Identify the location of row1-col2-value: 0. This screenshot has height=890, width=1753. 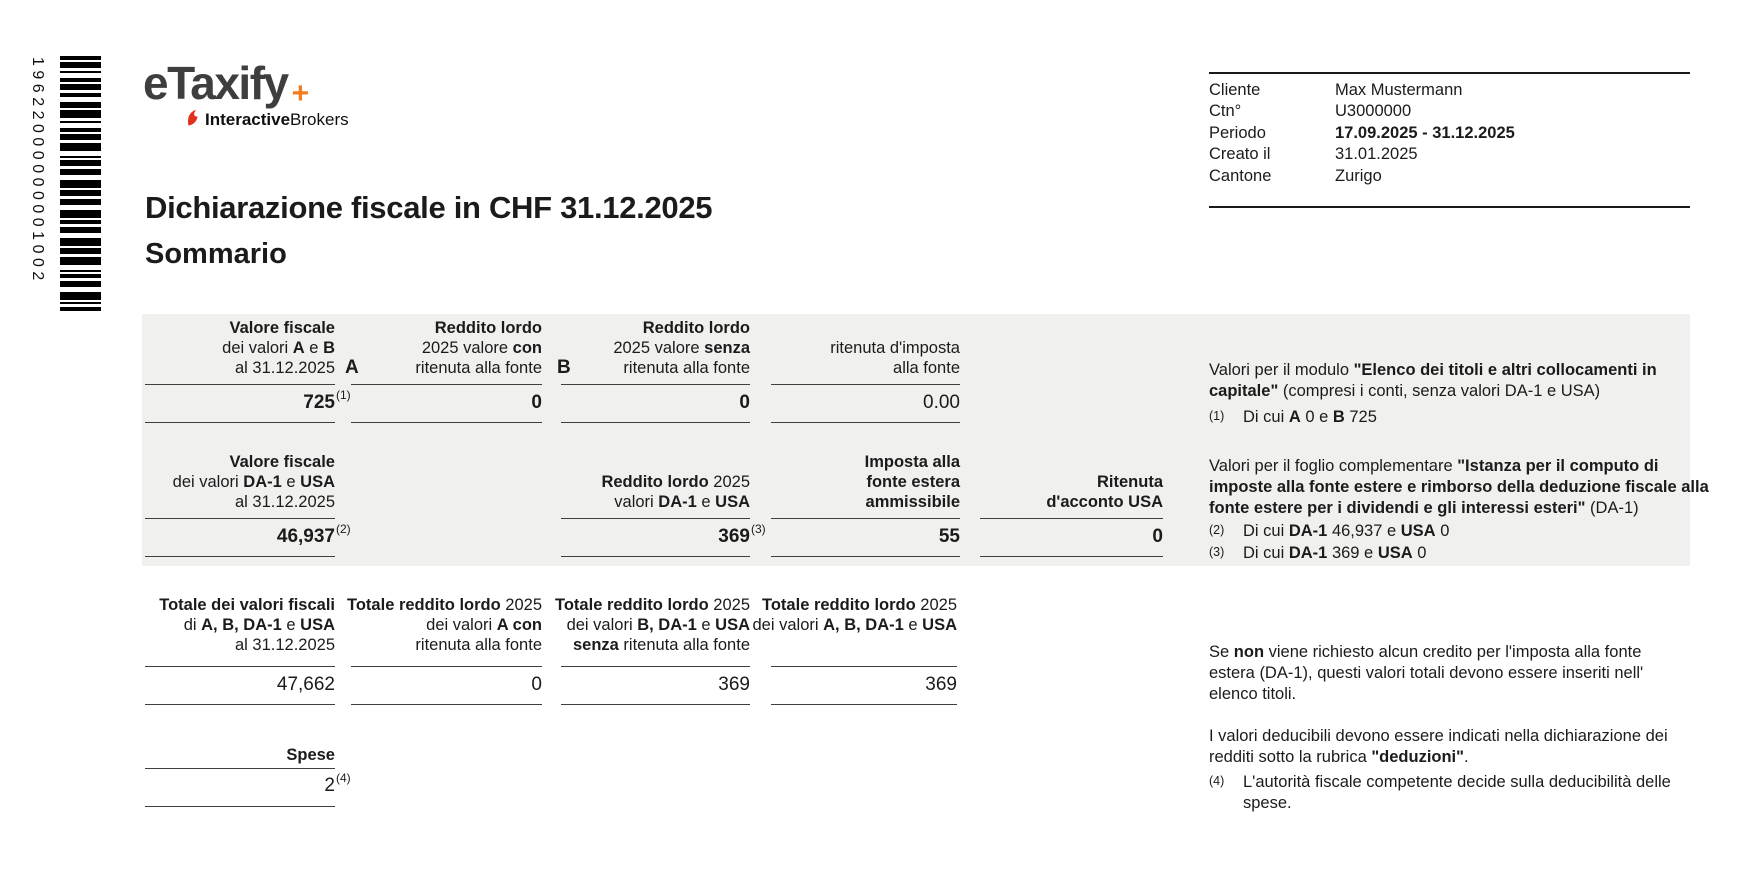
(446, 403).